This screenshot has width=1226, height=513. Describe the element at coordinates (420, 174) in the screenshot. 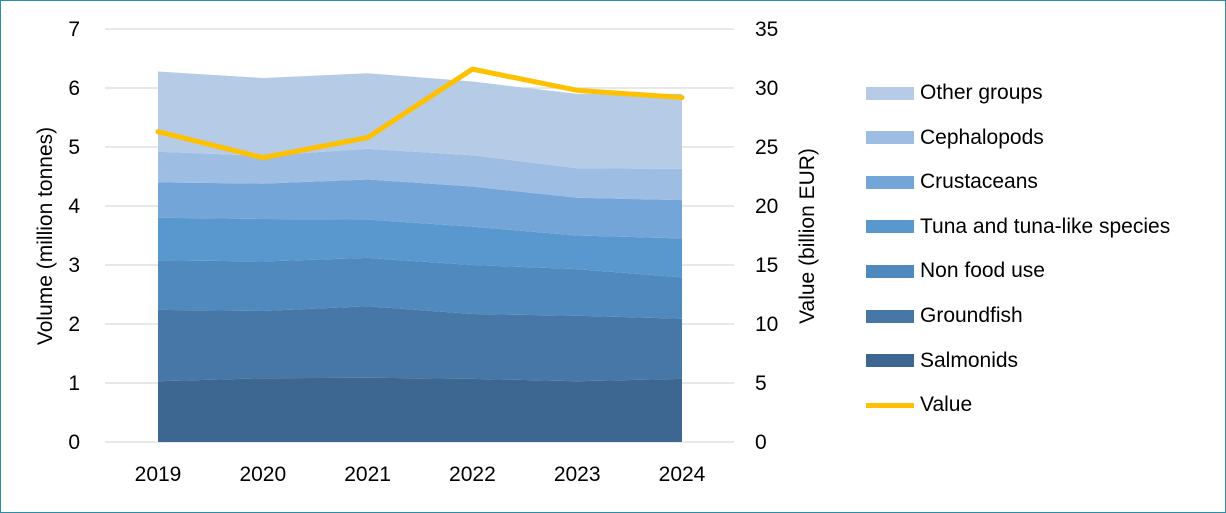

I see `area-cephalopods` at that location.